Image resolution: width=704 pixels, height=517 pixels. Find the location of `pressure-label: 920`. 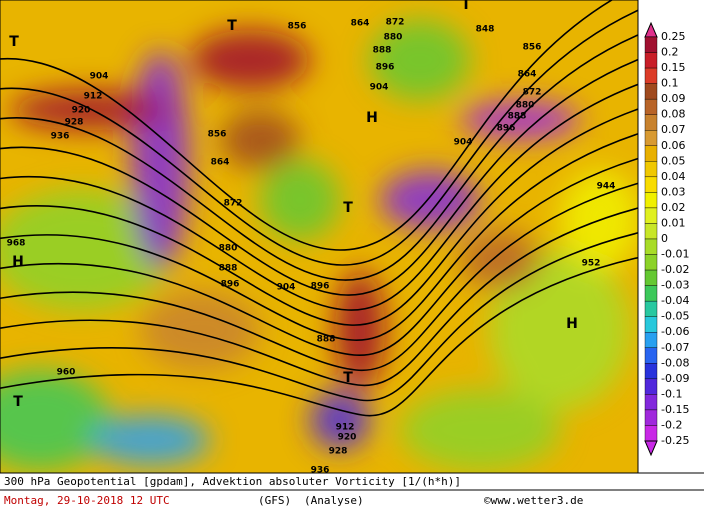

pressure-label: 920 is located at coordinates (347, 438).